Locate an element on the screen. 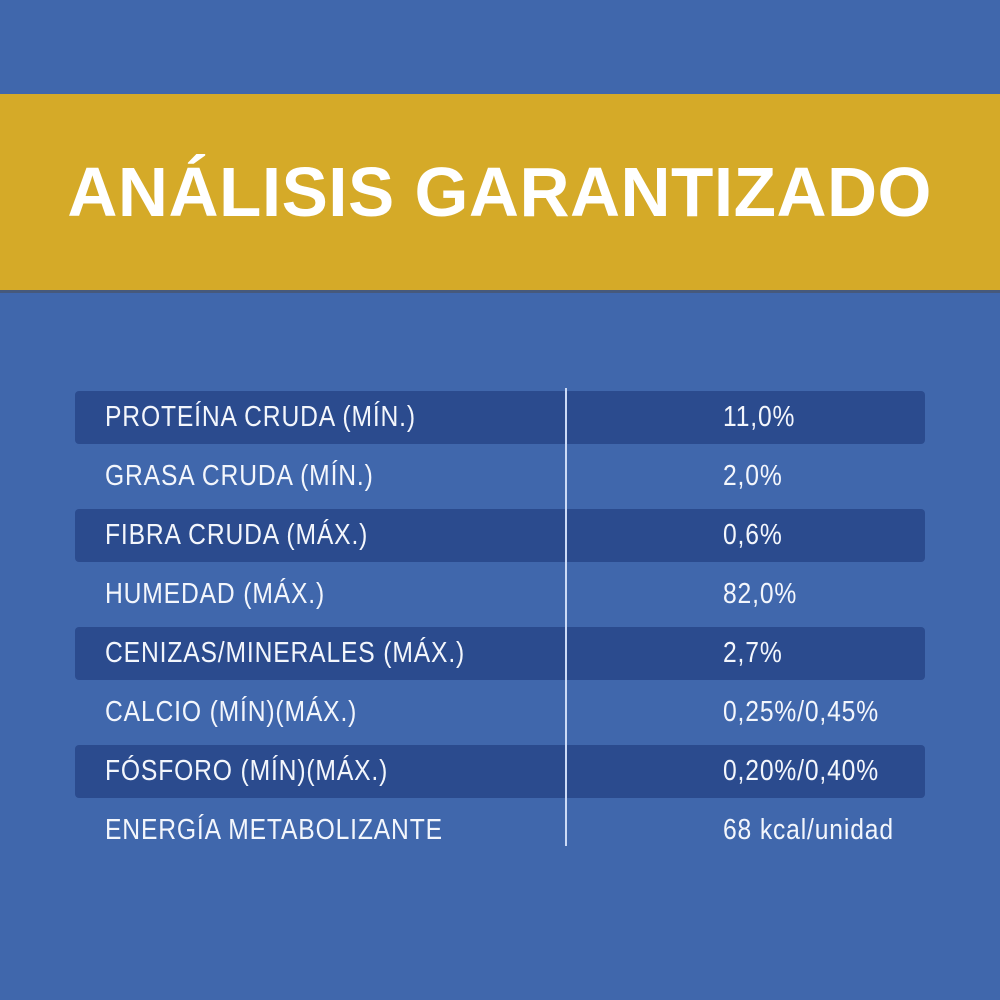  table-row: CENIZAS/MINERALES (MÁX.) 2,7% is located at coordinates (500, 653).